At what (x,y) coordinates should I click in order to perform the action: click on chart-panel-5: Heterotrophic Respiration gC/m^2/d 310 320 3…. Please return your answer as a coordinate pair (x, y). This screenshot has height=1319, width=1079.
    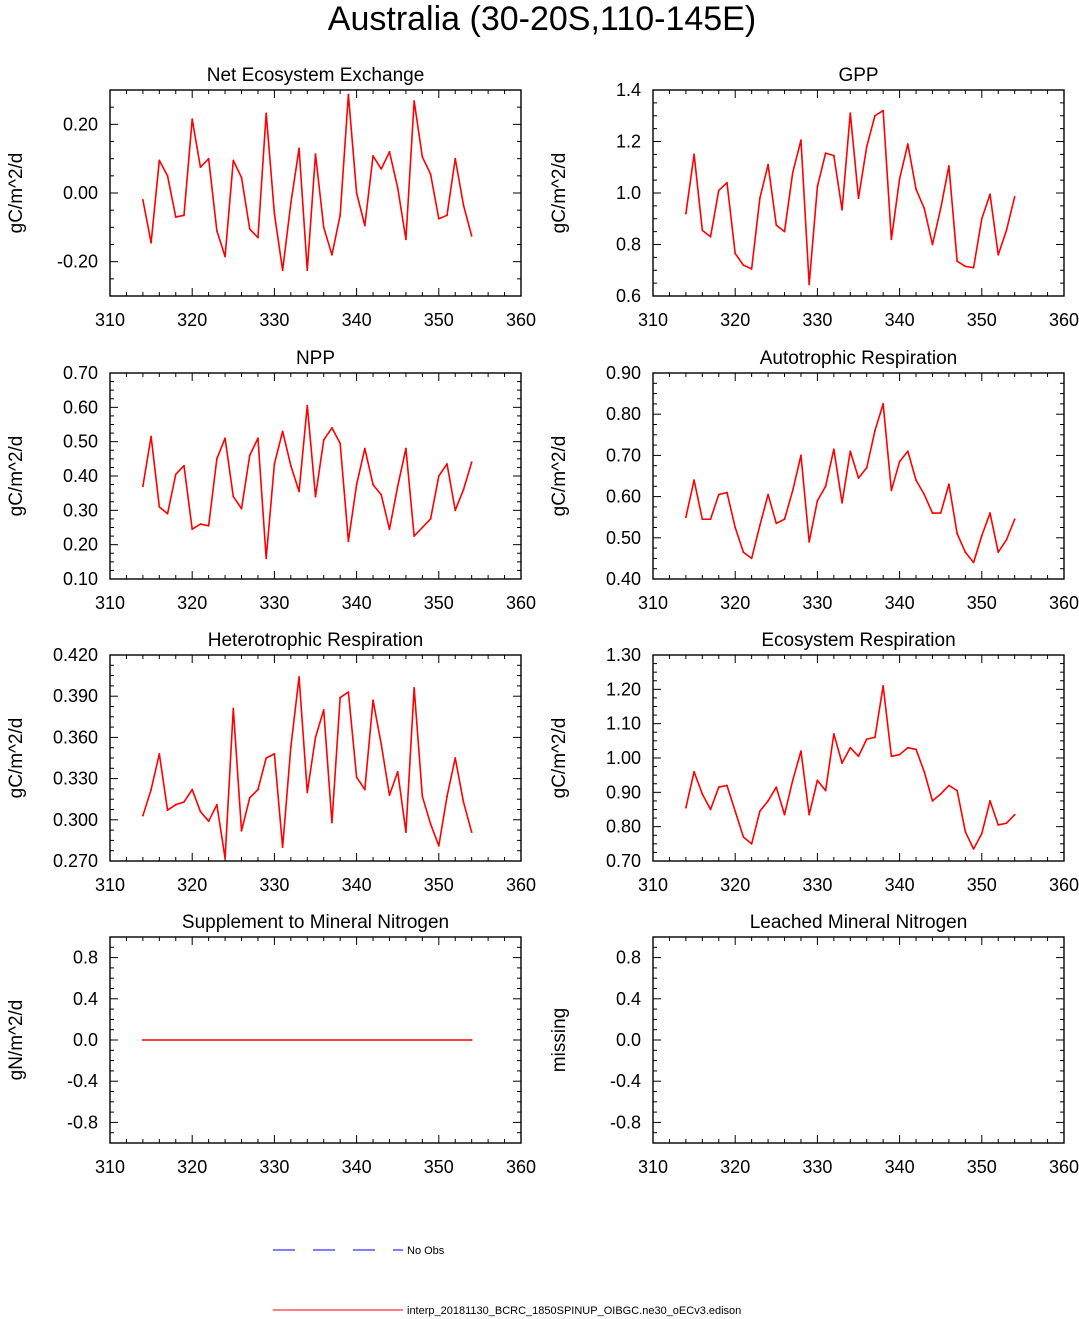
    Looking at the image, I should click on (271, 762).